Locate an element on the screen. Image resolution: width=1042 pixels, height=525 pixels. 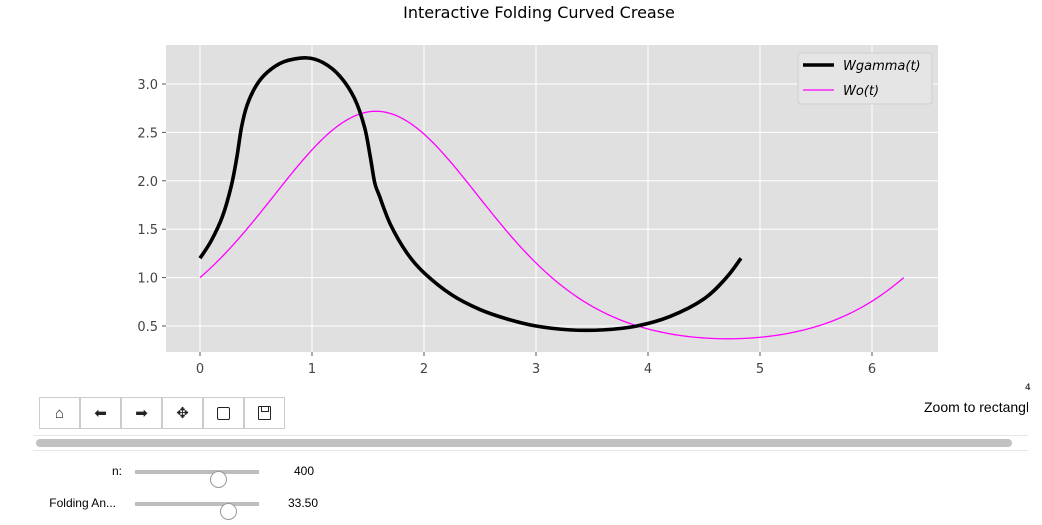
zoom-button is located at coordinates (223, 413).